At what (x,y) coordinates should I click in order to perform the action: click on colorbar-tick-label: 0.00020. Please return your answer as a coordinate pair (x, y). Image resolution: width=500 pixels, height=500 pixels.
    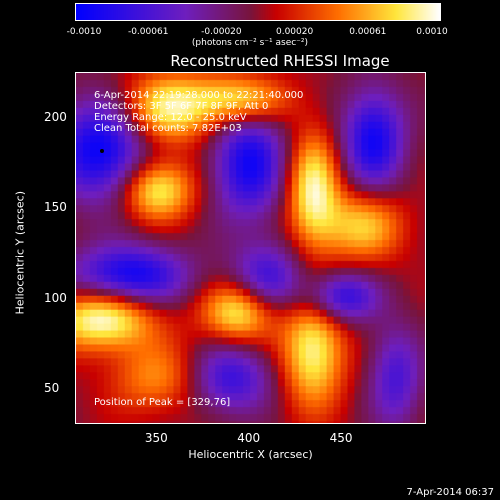
    Looking at the image, I should click on (294, 32).